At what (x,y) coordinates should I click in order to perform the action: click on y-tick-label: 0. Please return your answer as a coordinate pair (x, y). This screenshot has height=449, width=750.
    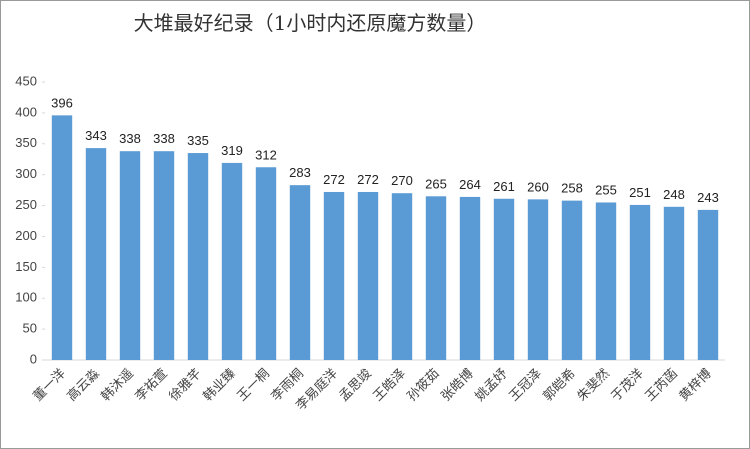
    Looking at the image, I should click on (33, 358).